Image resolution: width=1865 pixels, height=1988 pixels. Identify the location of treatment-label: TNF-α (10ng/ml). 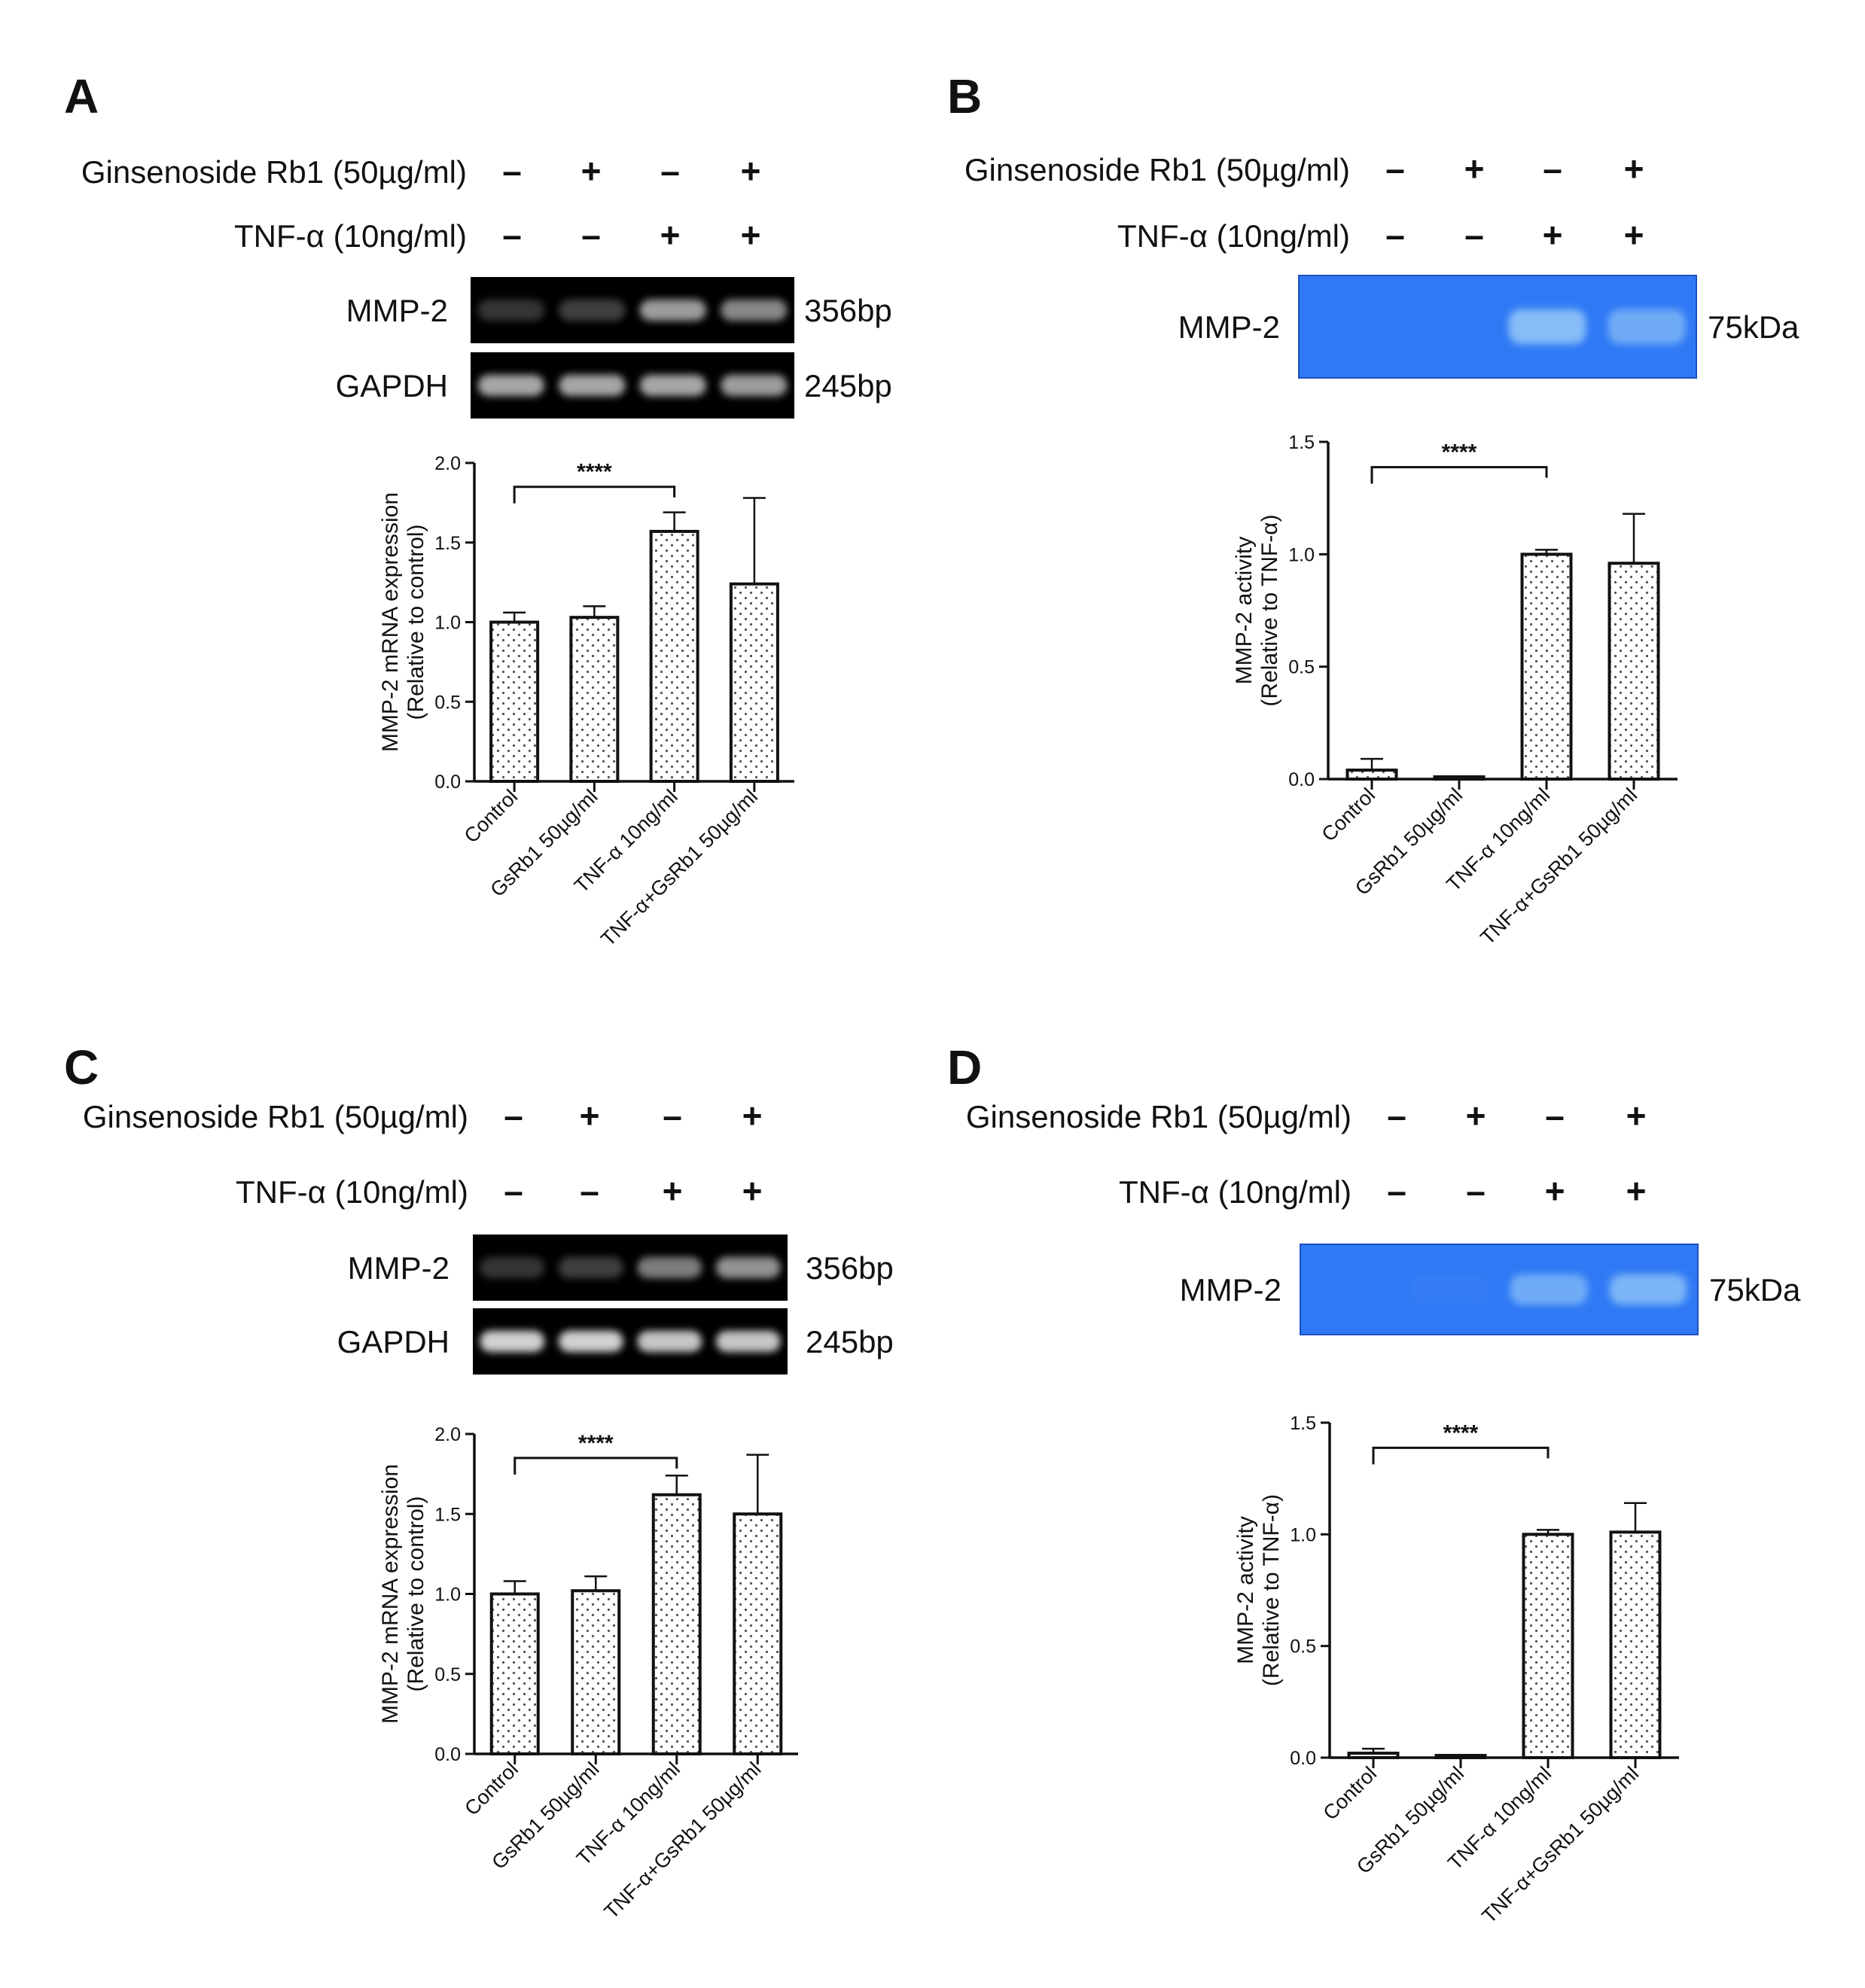
(350, 236).